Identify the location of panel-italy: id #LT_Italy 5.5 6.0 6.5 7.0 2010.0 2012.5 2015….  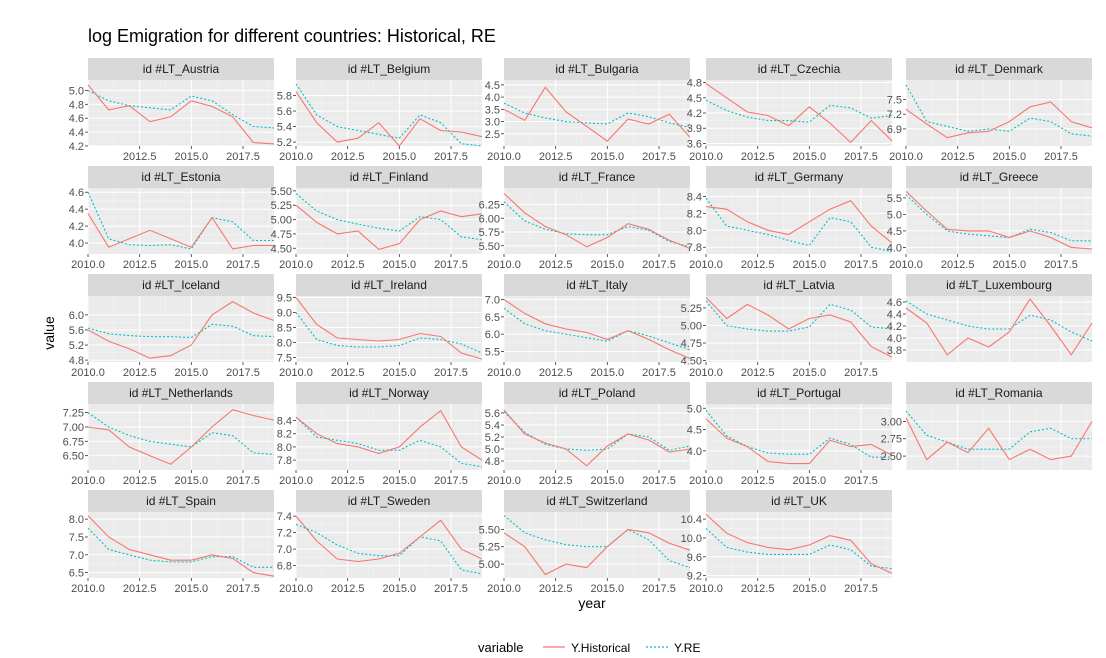
(588, 326).